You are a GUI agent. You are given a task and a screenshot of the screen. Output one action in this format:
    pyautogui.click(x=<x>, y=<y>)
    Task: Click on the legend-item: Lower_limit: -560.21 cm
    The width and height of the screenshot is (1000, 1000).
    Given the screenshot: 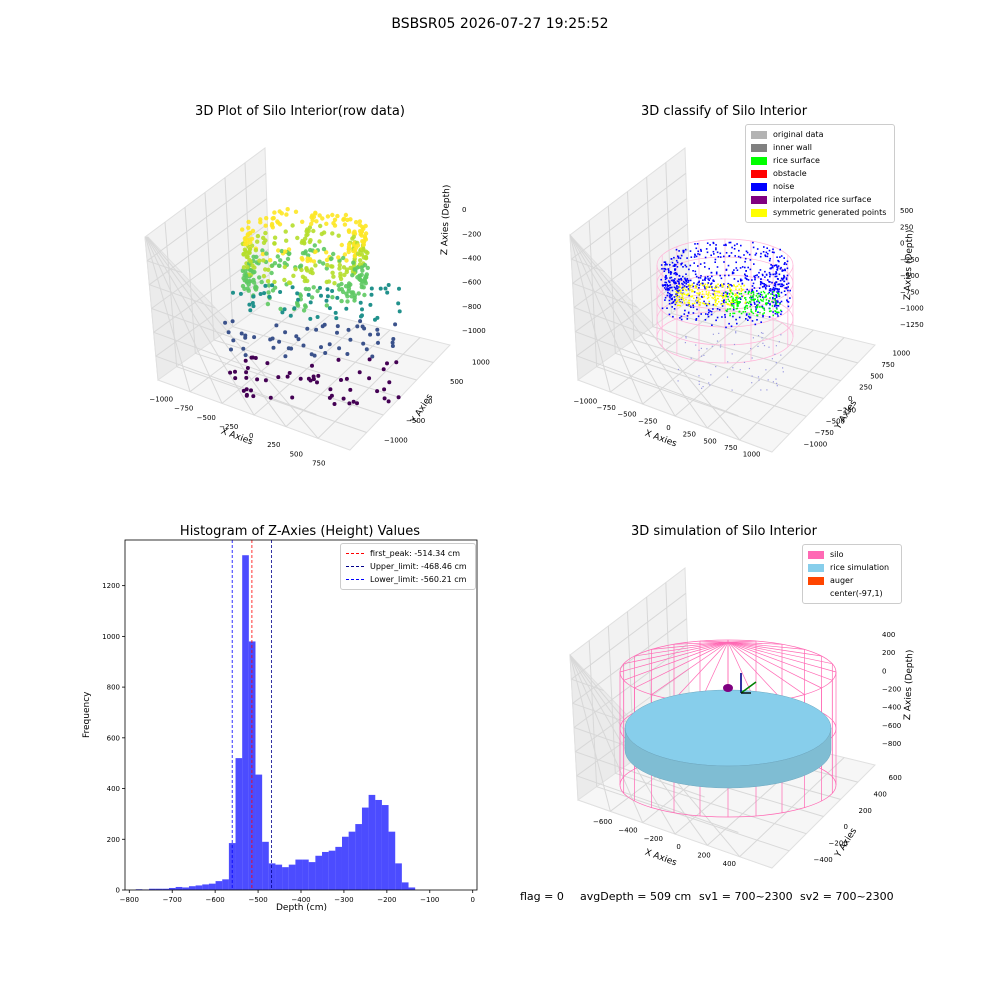 What is the action you would take?
    pyautogui.click(x=408, y=579)
    